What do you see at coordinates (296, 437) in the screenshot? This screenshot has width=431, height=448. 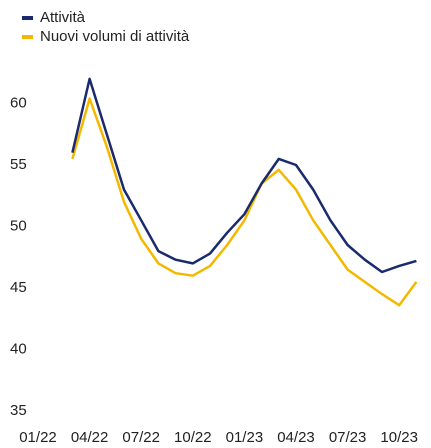 I see `x-tick-label: 04/23` at bounding box center [296, 437].